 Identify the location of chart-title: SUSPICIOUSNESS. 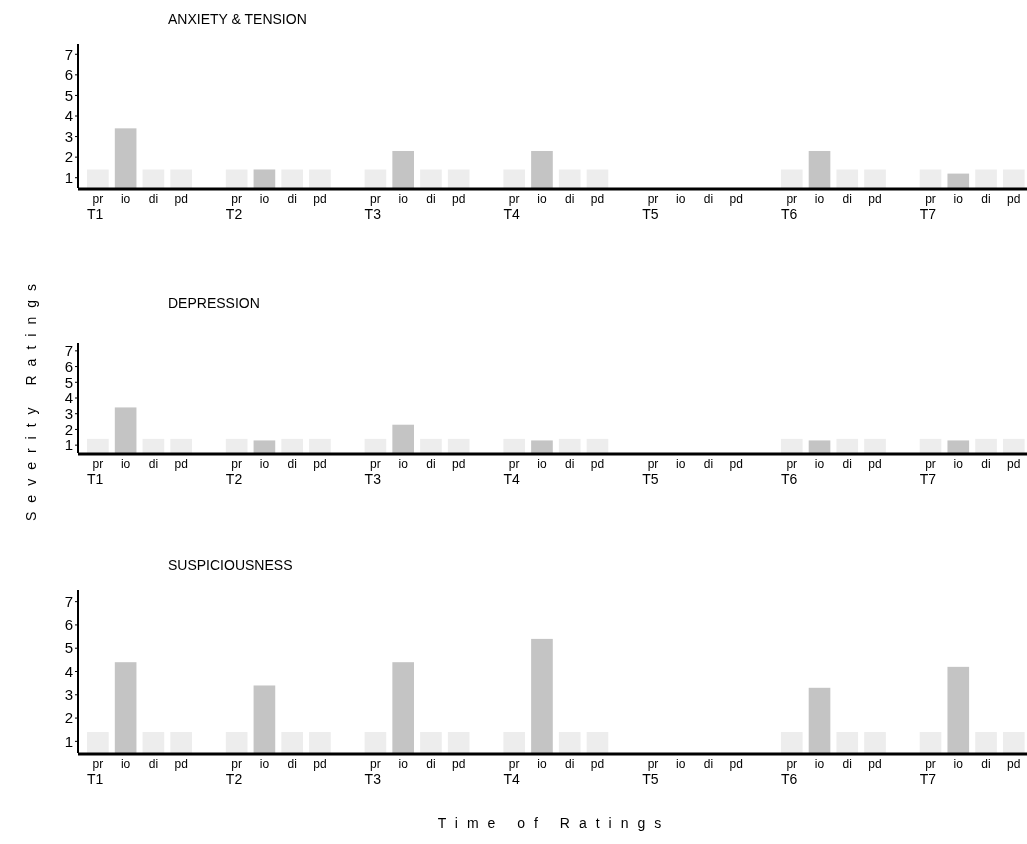
(230, 565).